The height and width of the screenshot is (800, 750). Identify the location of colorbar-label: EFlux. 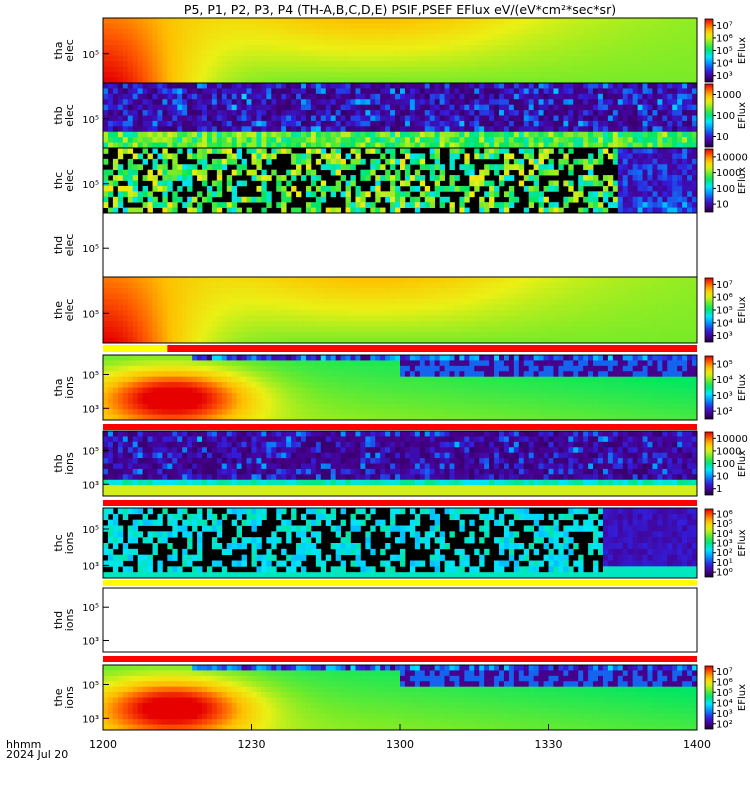
(742, 50).